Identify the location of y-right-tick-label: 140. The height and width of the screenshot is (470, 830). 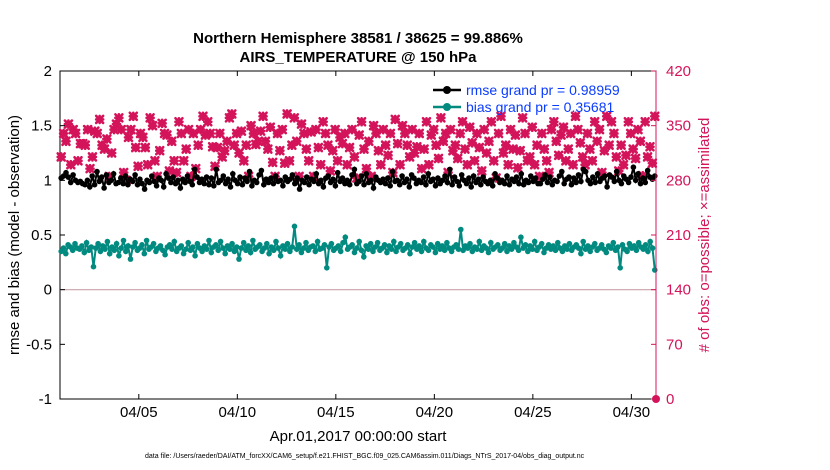
(678, 290).